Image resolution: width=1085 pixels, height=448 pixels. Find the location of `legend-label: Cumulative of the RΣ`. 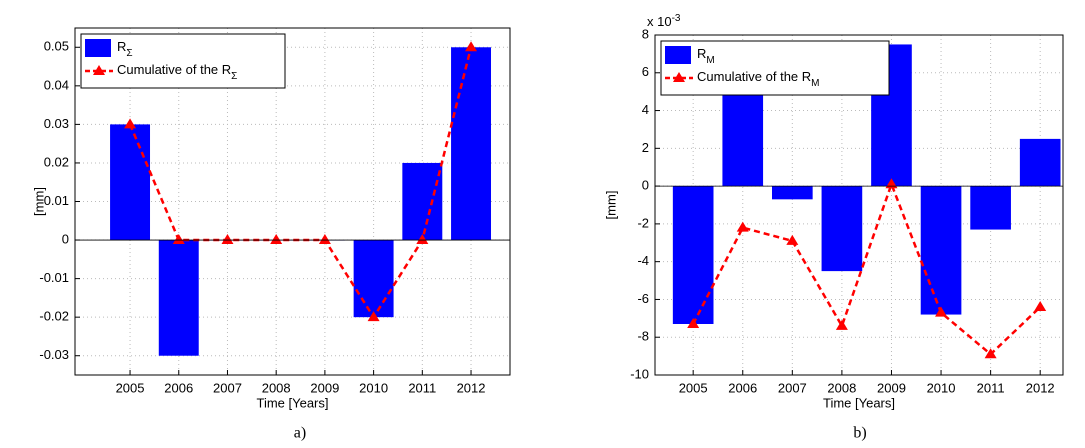

legend-label: Cumulative of the RΣ is located at coordinates (177, 71).